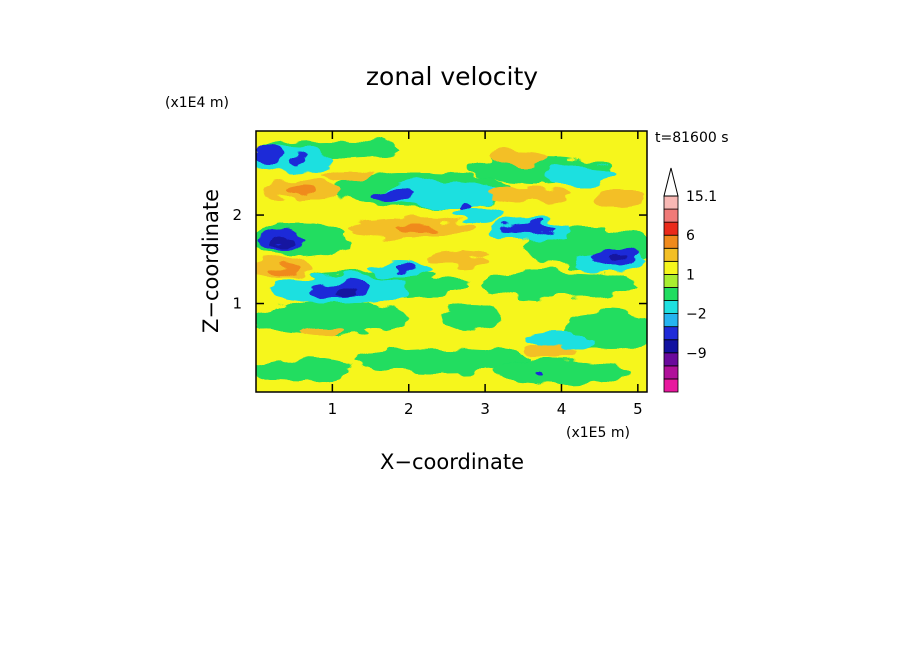 The width and height of the screenshot is (904, 654). Describe the element at coordinates (696, 315) in the screenshot. I see `colorbar-label: −2` at that location.